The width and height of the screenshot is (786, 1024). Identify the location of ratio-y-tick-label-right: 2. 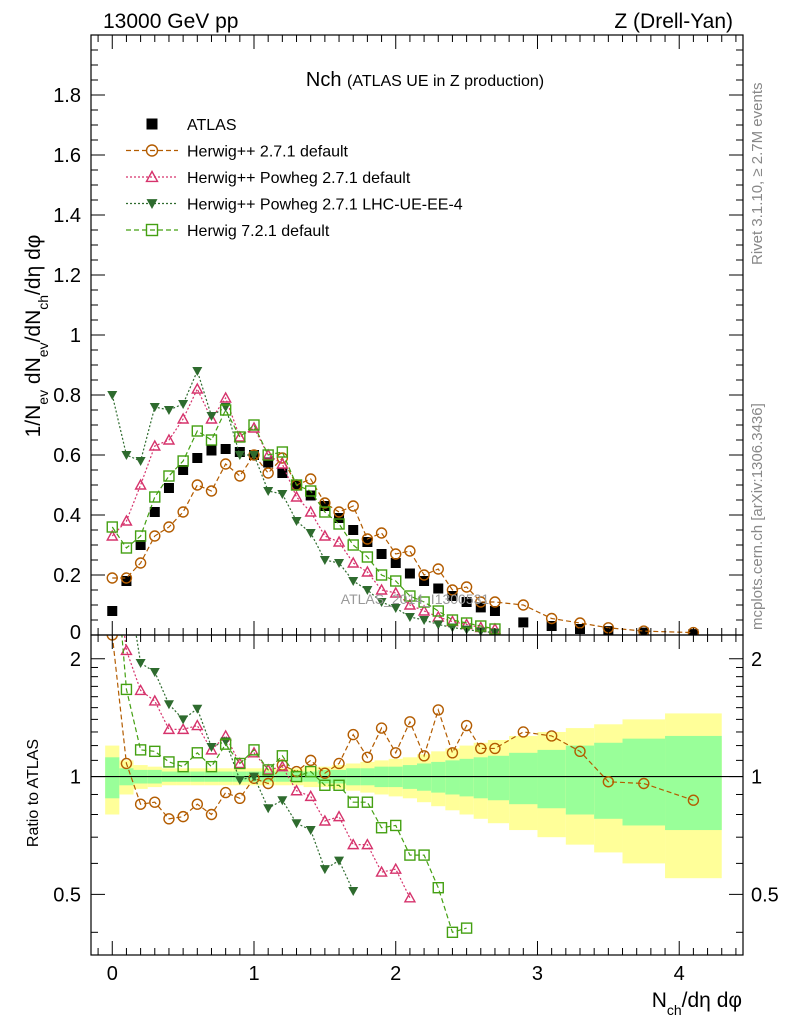
(756, 660).